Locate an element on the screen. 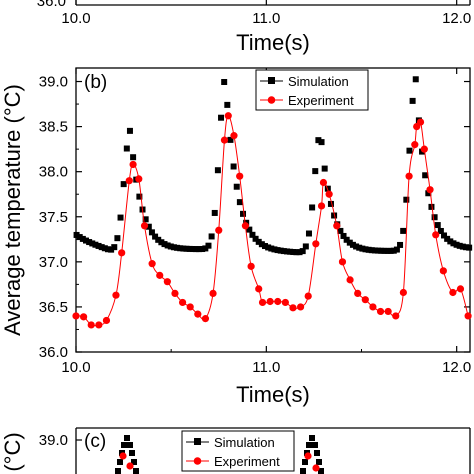  panel-b-x-tick-label: 10.0 is located at coordinates (75, 367).